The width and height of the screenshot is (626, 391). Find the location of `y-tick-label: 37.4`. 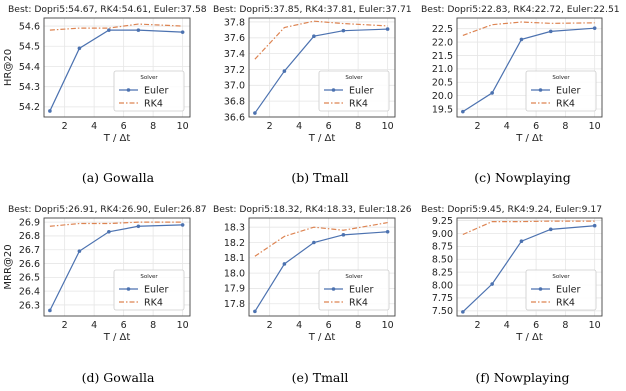

y-tick-label: 37.4 is located at coordinates (234, 54).